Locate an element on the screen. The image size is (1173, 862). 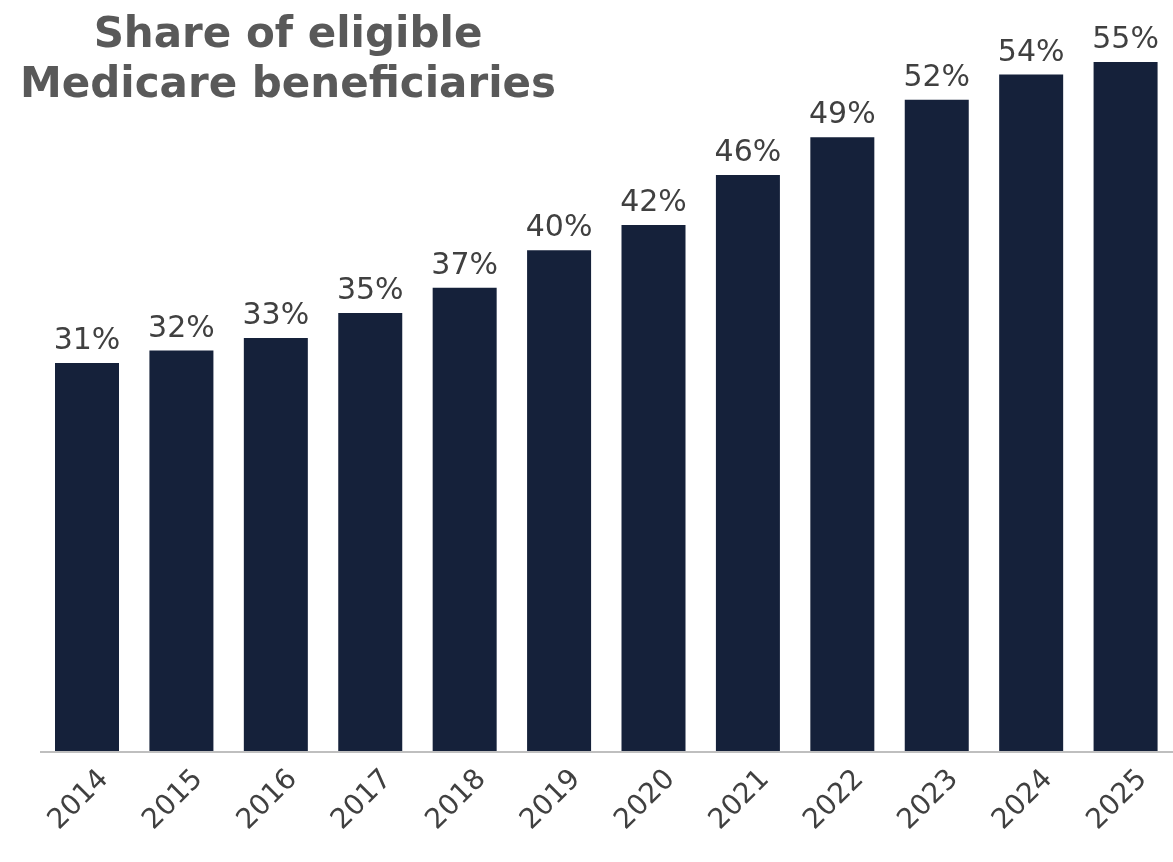
data-label: 32% is located at coordinates (181, 326).